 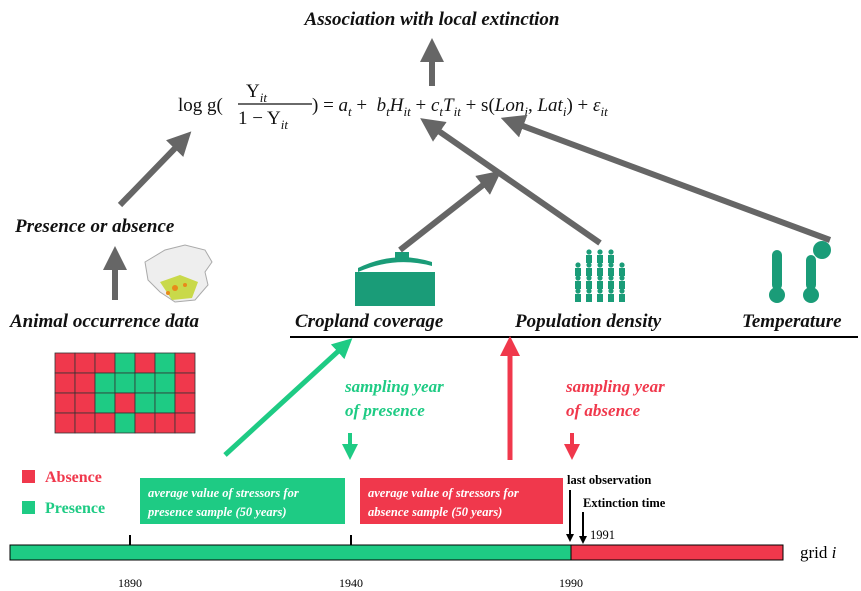 What do you see at coordinates (579, 105) in the screenshot?
I see `eq-part: ) +` at bounding box center [579, 105].